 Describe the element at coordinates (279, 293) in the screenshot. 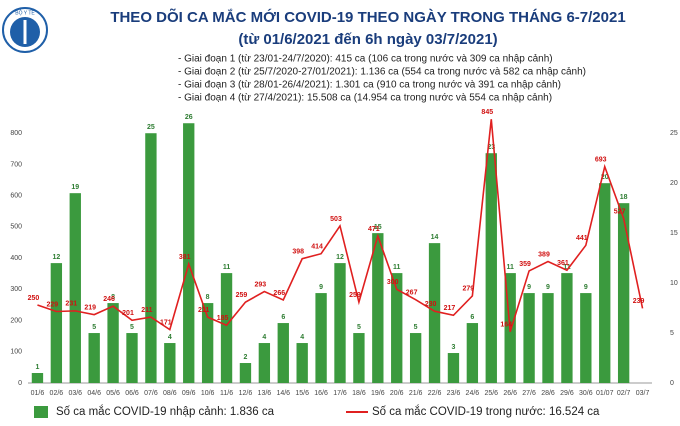

I see `line-label: 266` at that location.